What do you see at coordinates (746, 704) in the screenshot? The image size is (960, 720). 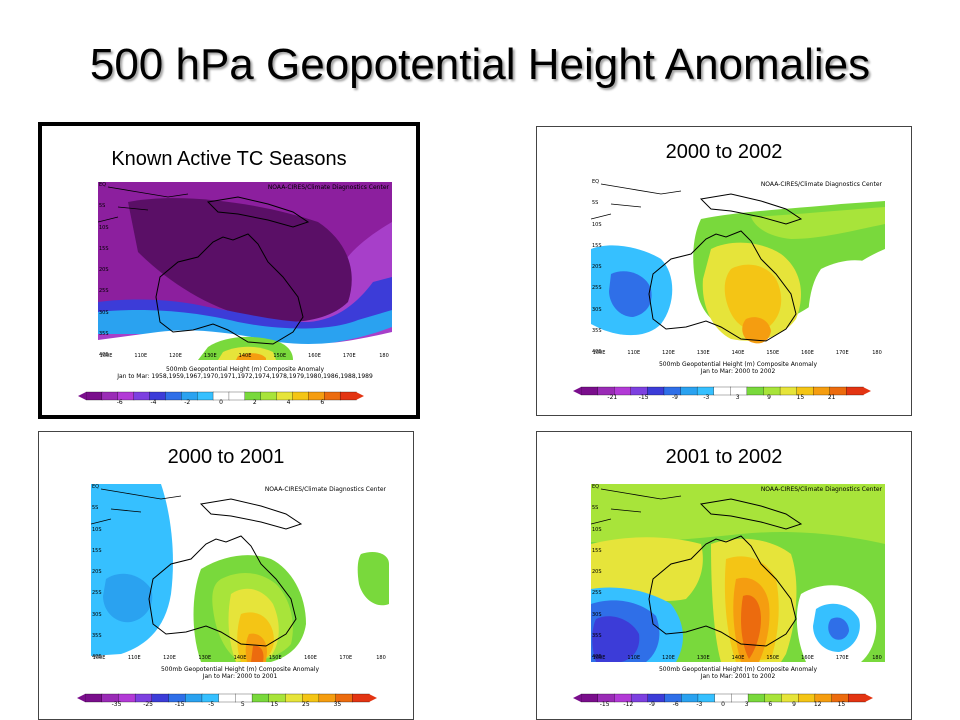 I see `scale-tick-label: 3` at bounding box center [746, 704].